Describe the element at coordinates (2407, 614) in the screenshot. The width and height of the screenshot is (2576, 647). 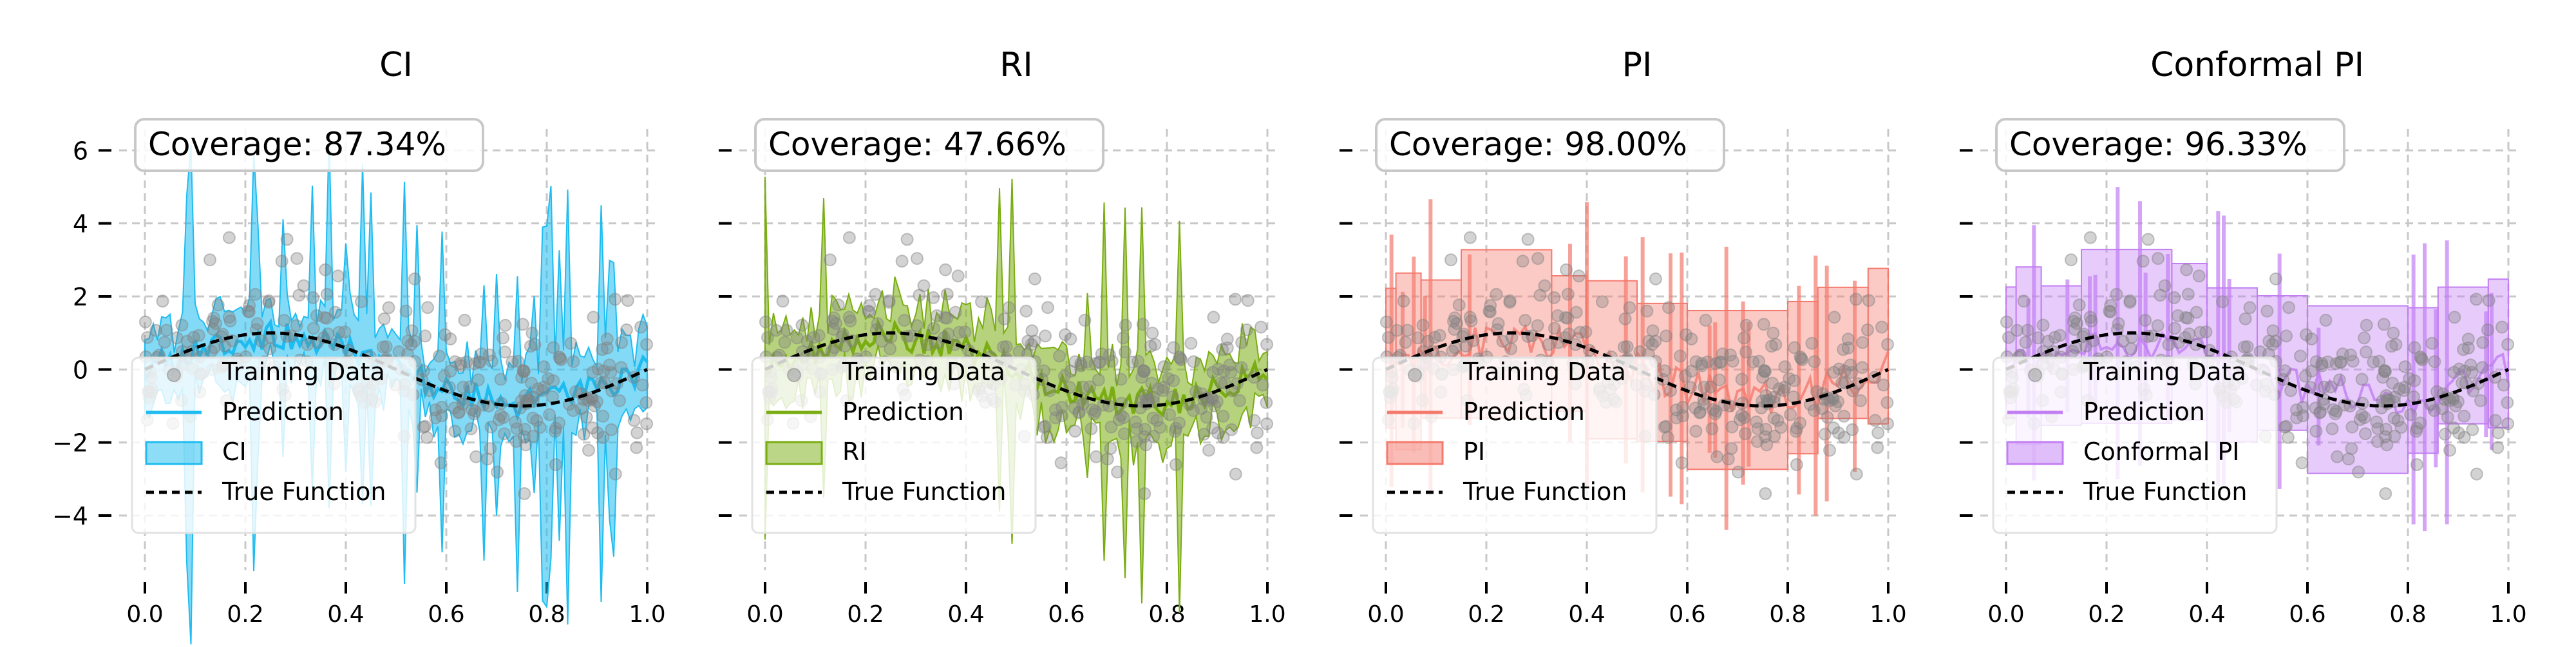
I see `x-tick-label: 0.8` at that location.